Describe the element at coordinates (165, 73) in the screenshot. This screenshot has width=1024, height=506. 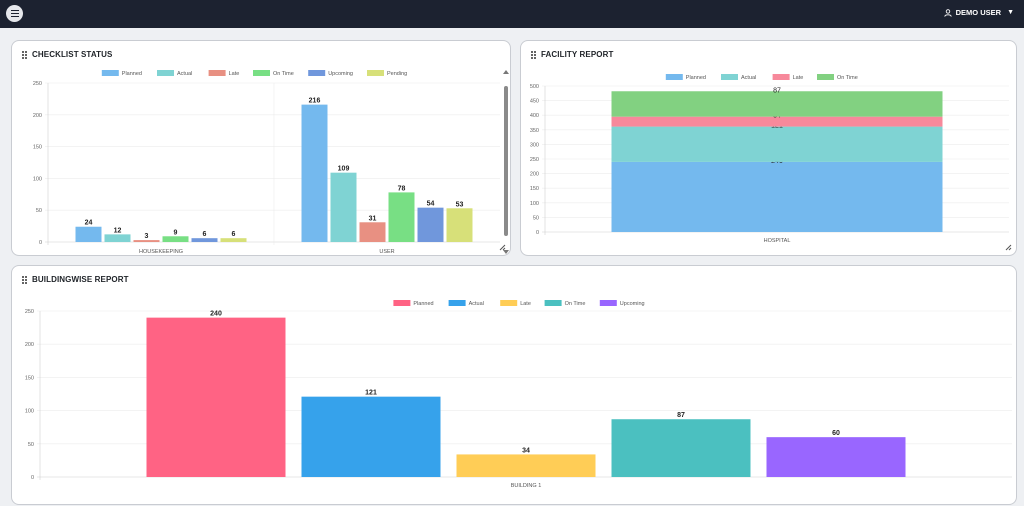
I see `legend-swatch-actual` at that location.